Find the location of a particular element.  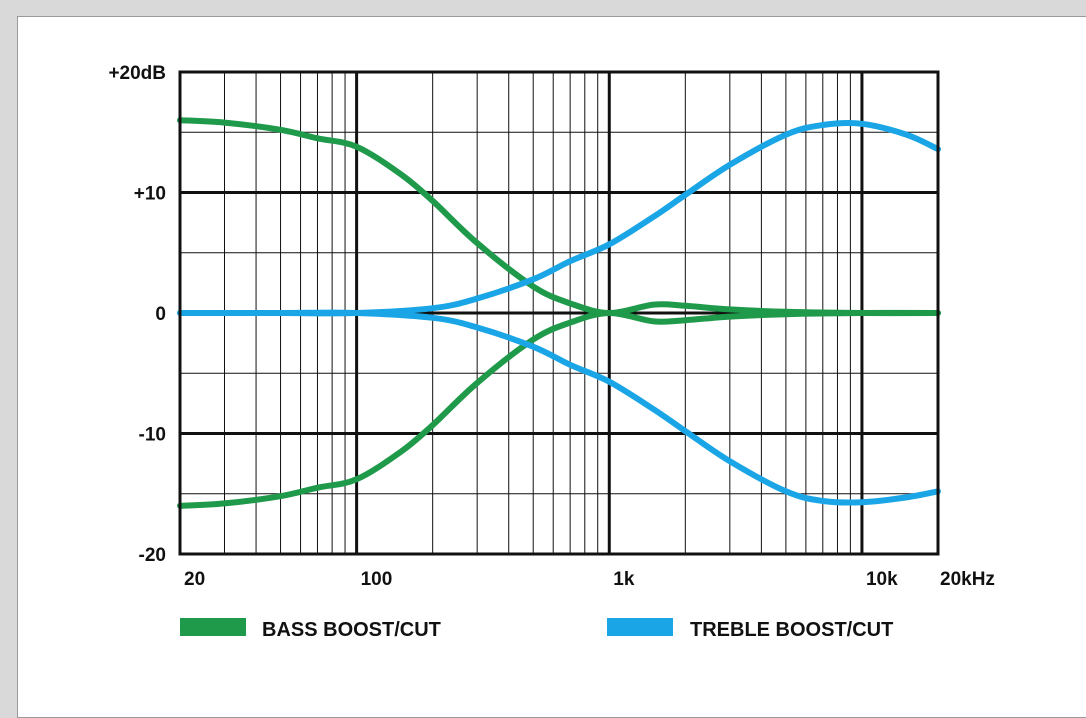

legend: BASS BOOST/CUT TREBLE BOOST/CUT is located at coordinates (536, 629).